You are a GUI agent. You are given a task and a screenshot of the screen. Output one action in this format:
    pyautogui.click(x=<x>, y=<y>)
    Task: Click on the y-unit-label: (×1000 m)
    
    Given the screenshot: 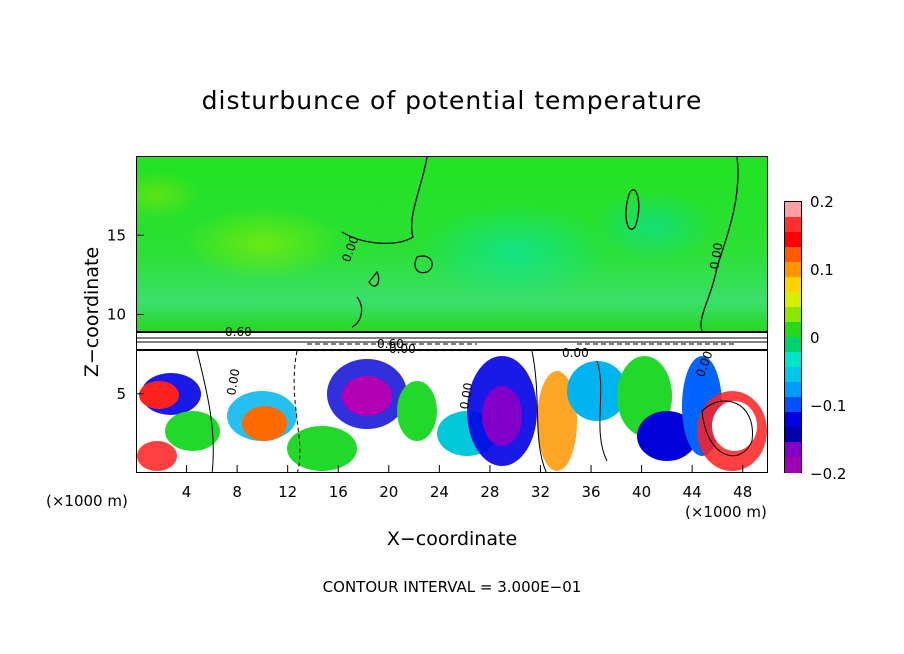 What is the action you would take?
    pyautogui.click(x=87, y=501)
    